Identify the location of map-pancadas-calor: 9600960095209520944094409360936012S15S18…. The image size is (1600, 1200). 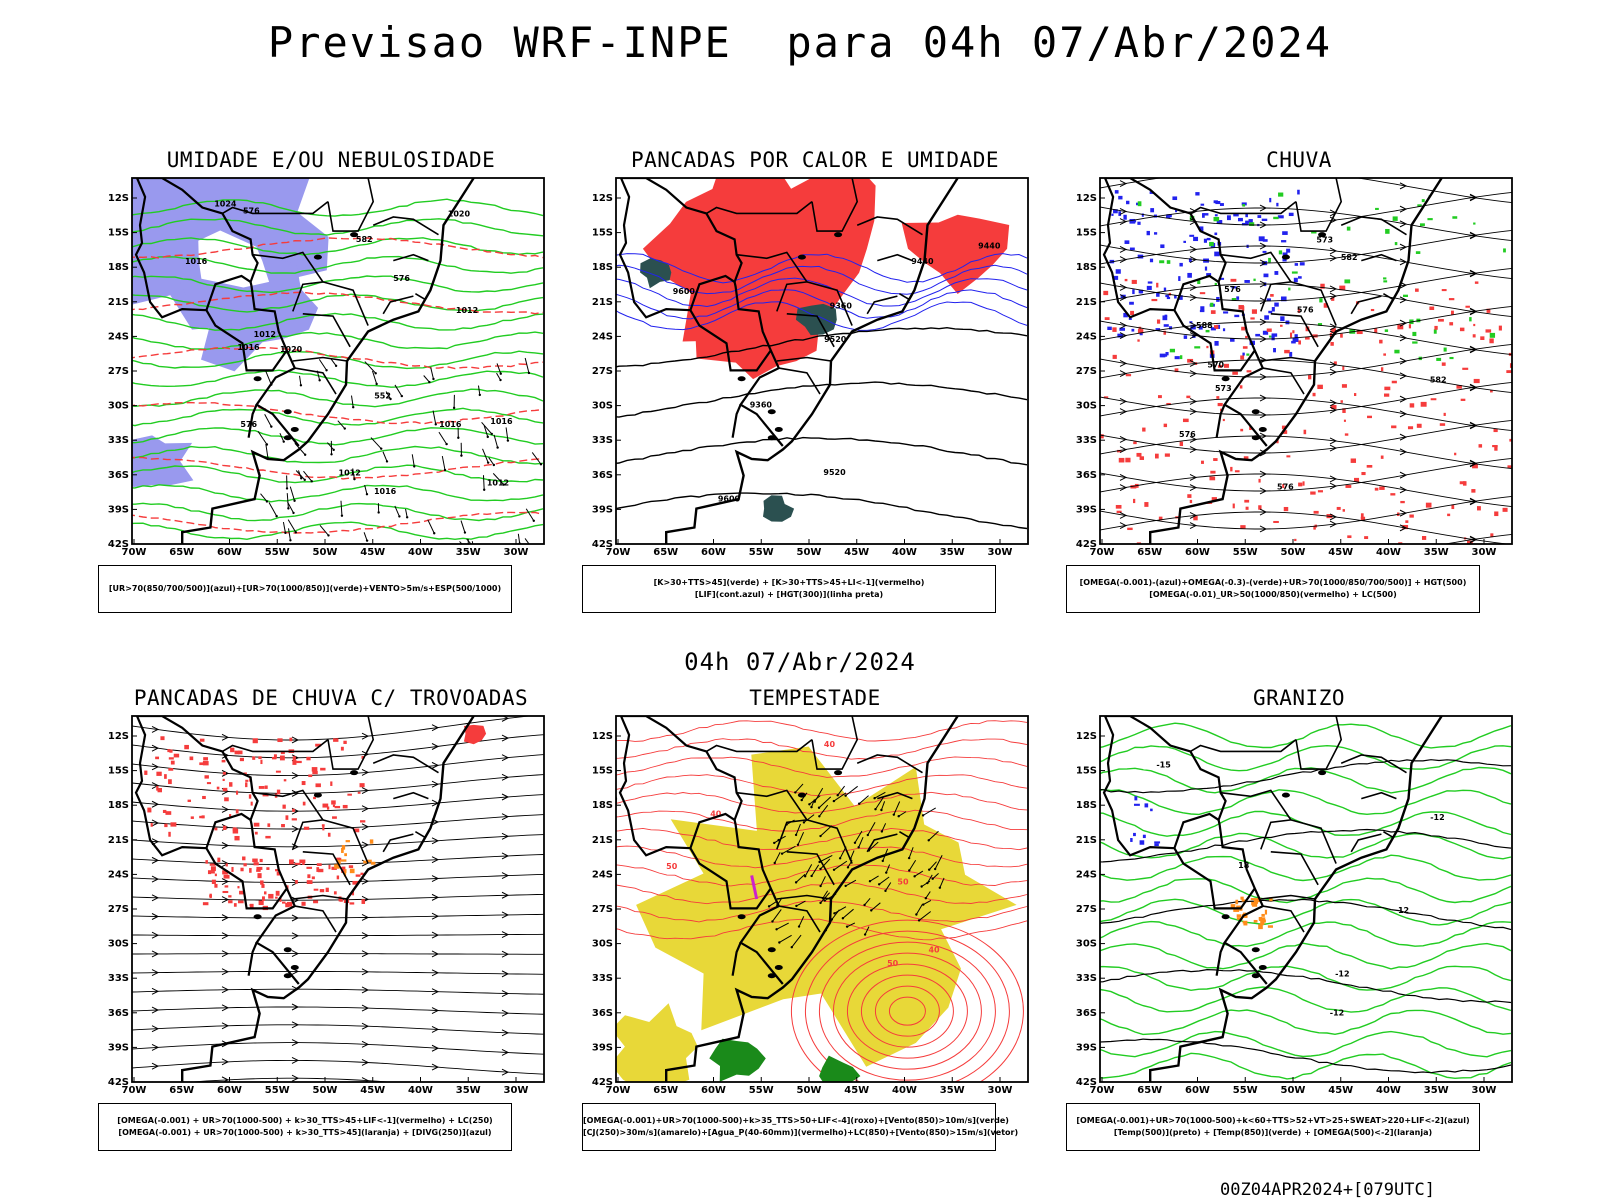
(810, 367).